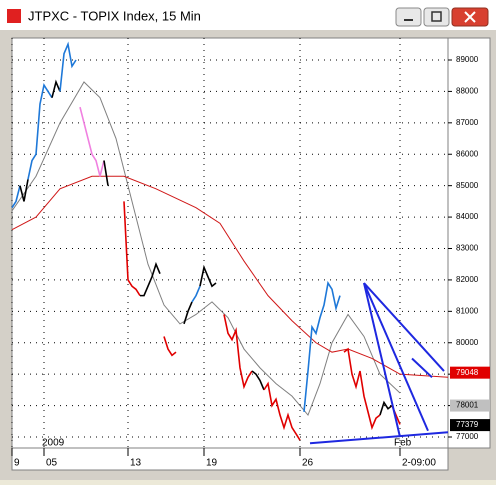 This screenshot has height=485, width=496. Describe the element at coordinates (467, 216) in the screenshot. I see `y-tick-label: 84000` at that location.